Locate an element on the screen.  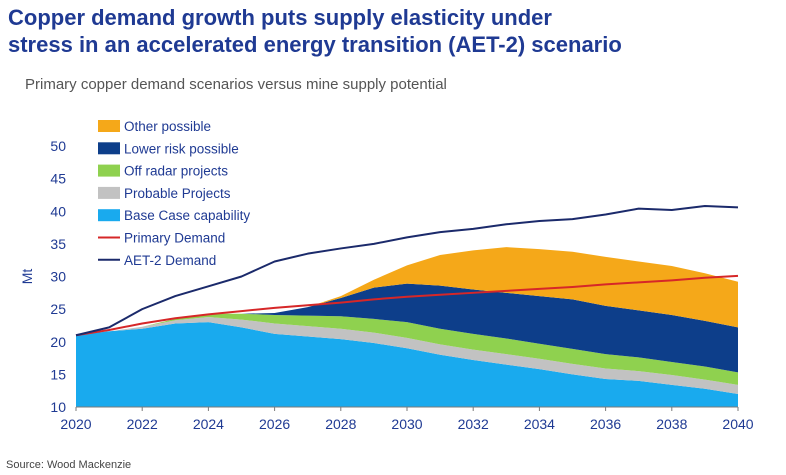
legend-label-off-radar-projects: Off radar projects is located at coordinates (176, 171).